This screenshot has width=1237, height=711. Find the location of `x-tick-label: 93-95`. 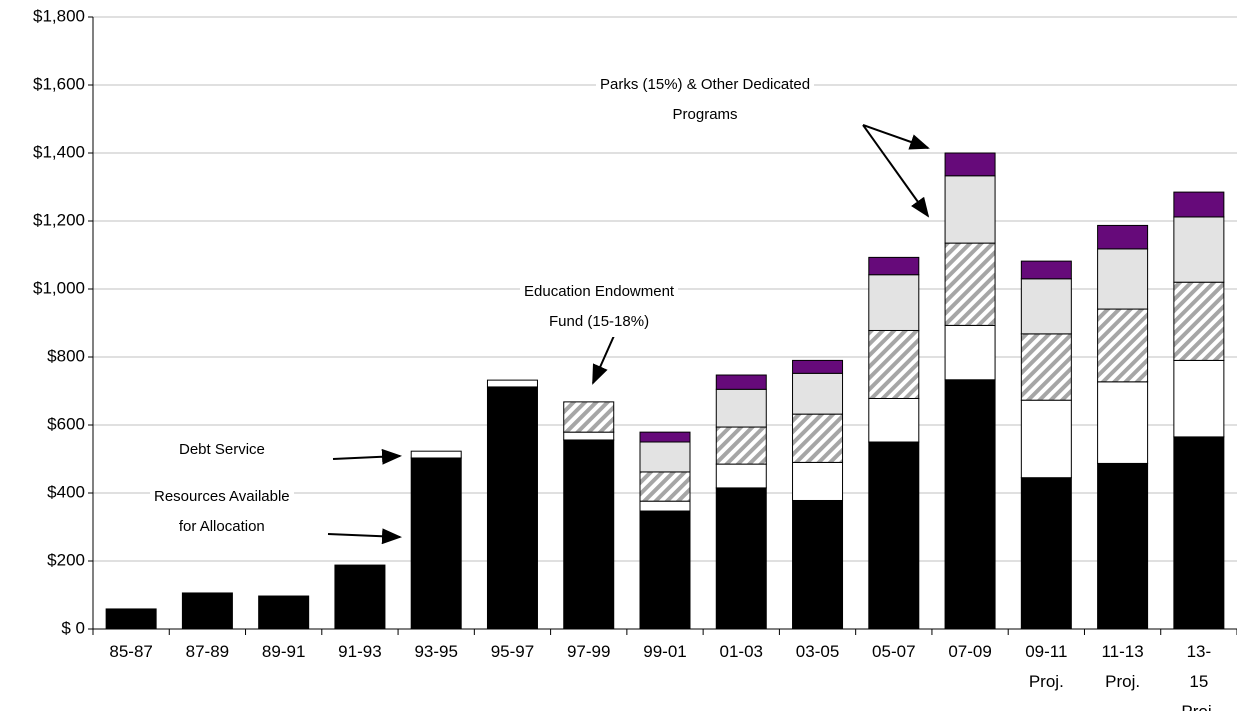

x-tick-label: 93-95 is located at coordinates (436, 651).